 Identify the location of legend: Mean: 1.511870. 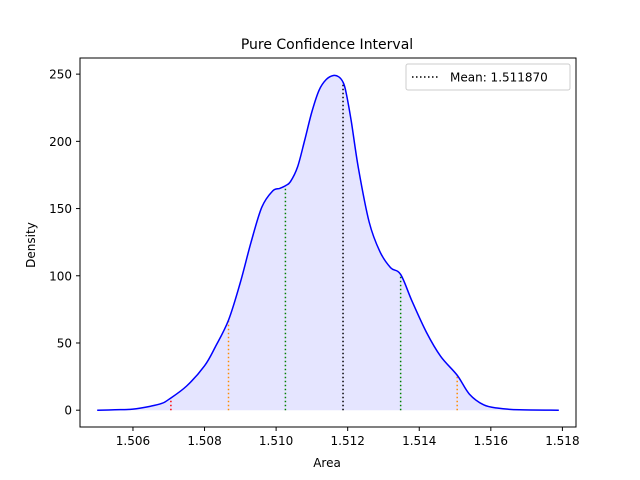
(488, 77).